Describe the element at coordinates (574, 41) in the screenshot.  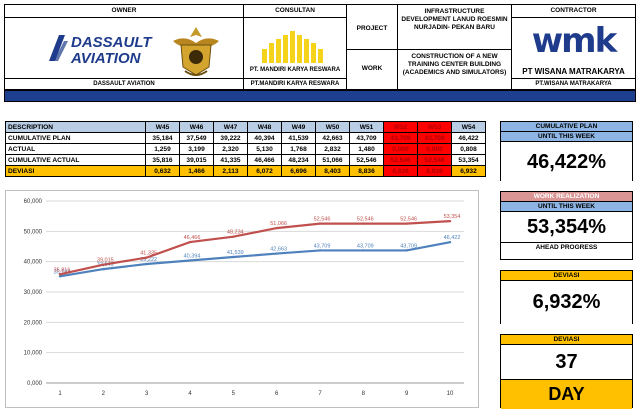
I see `contractor-logo: wmk` at that location.